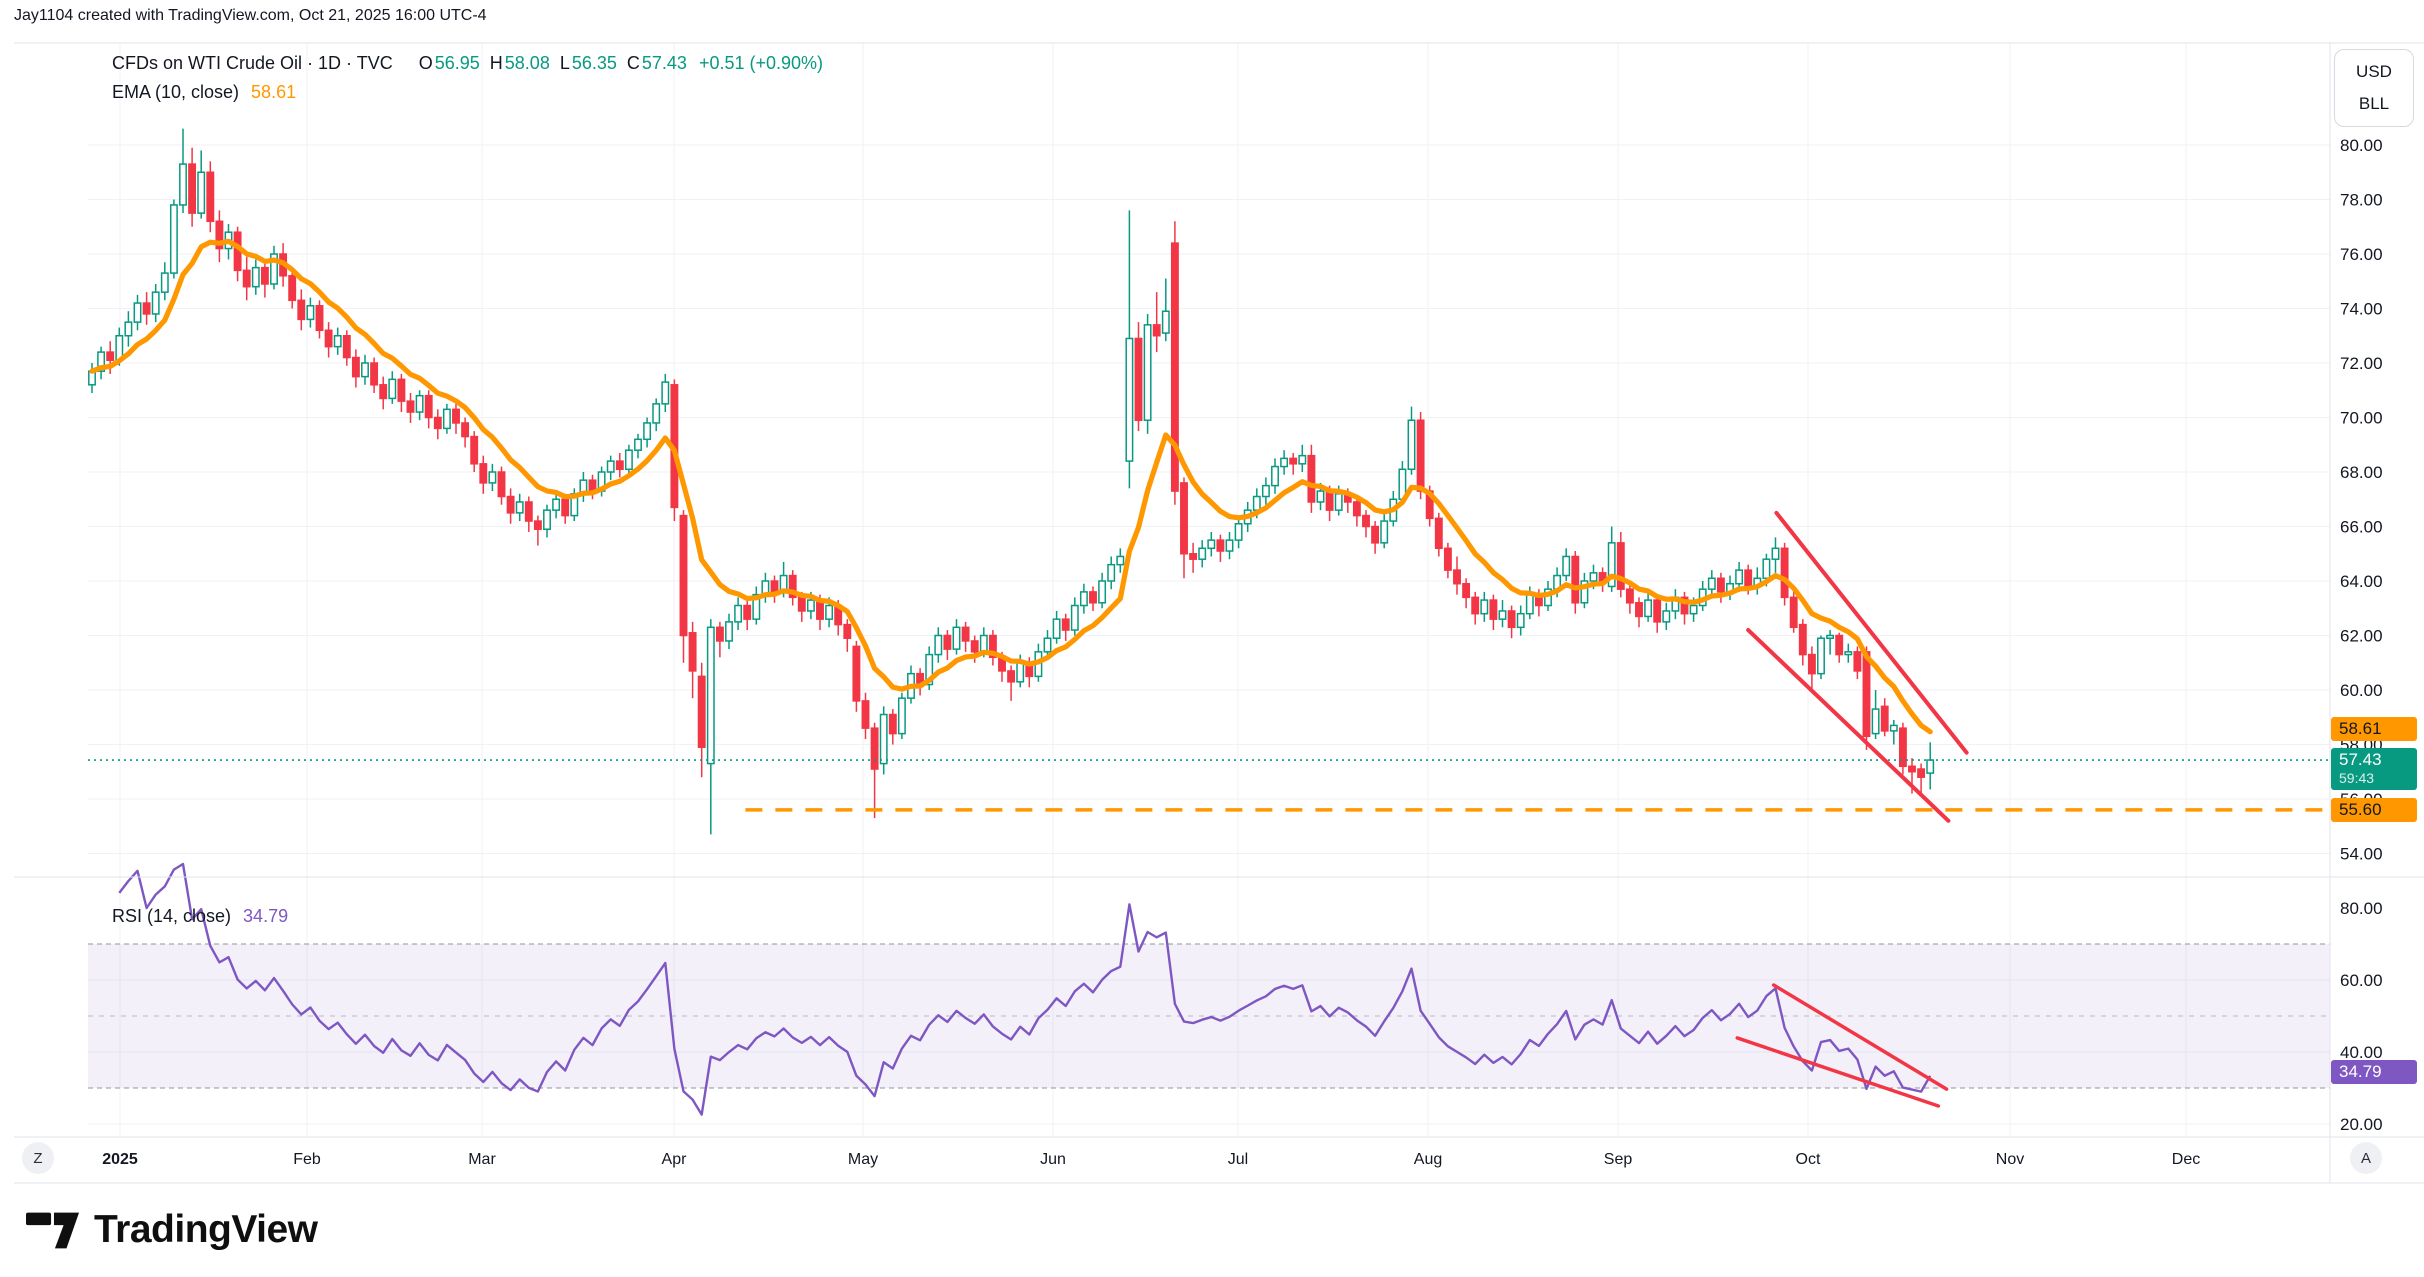 The width and height of the screenshot is (2424, 1277). What do you see at coordinates (120, 1159) in the screenshot?
I see `svg-text: 2025` at bounding box center [120, 1159].